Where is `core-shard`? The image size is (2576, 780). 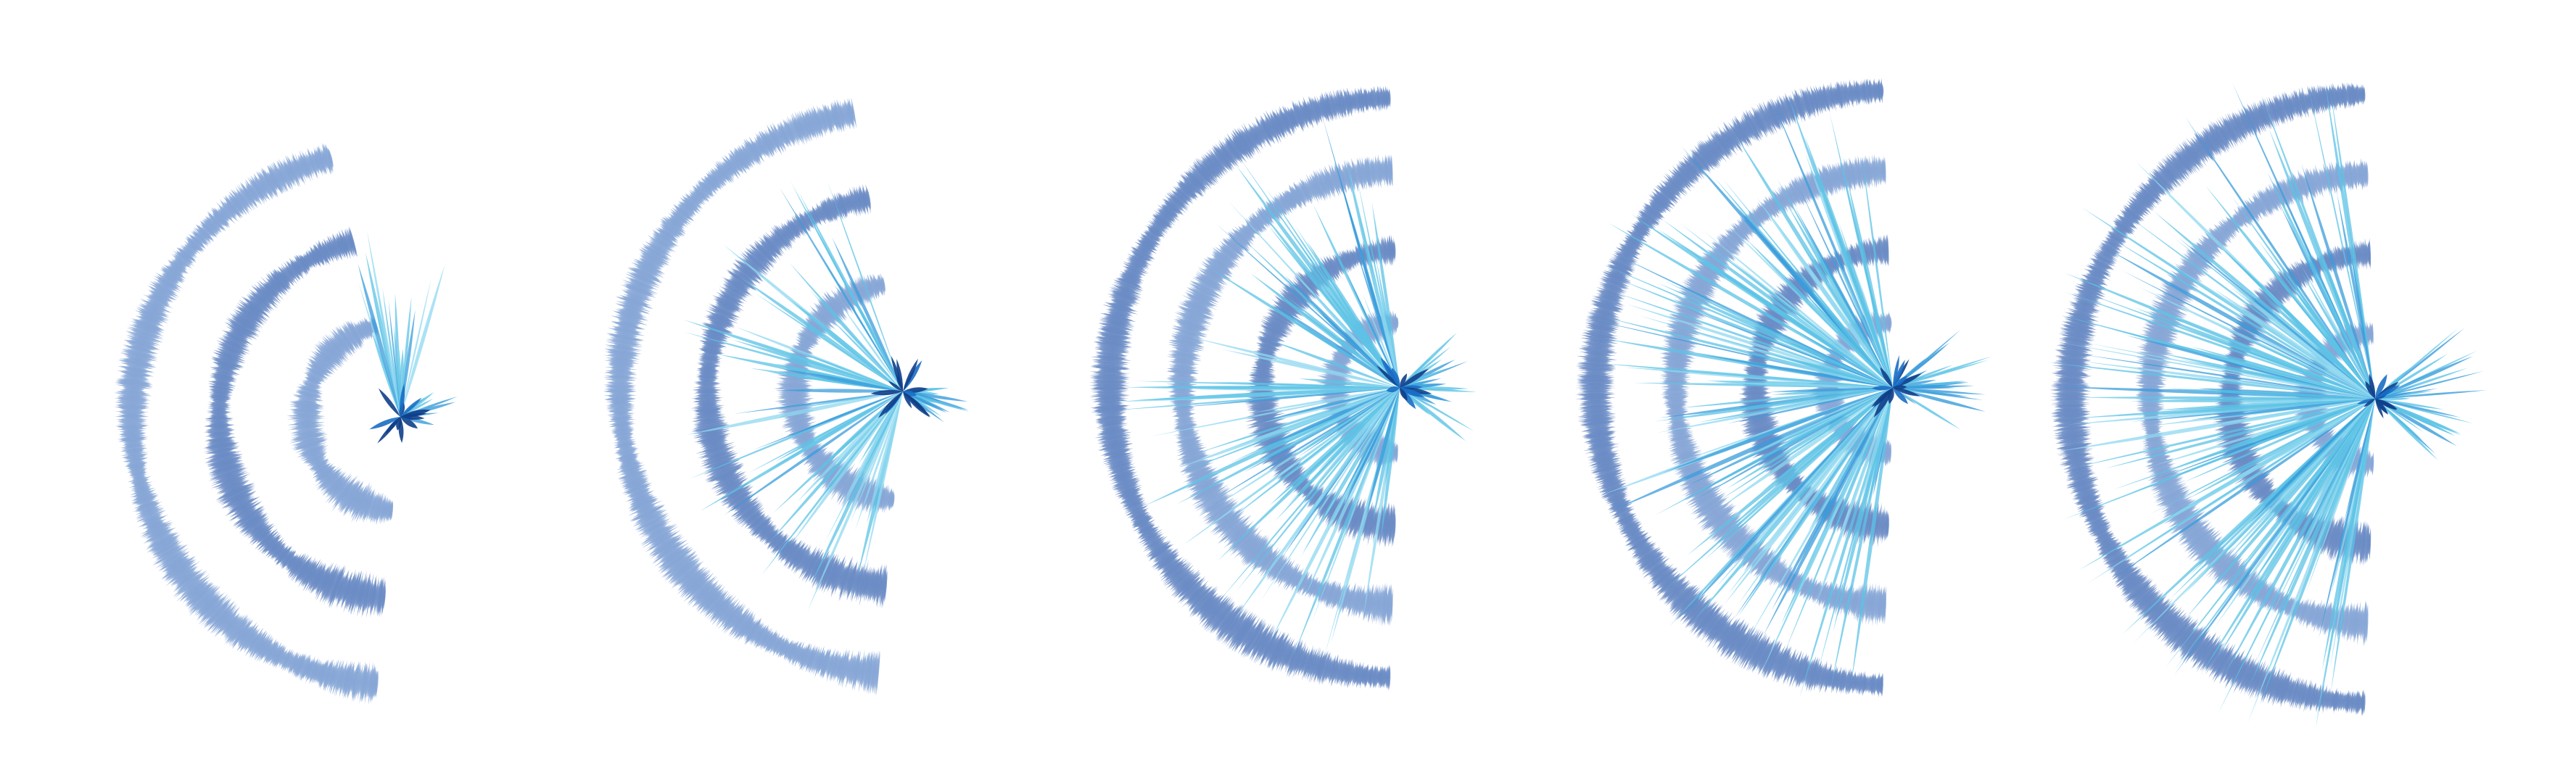
core-shard is located at coordinates (910, 374).